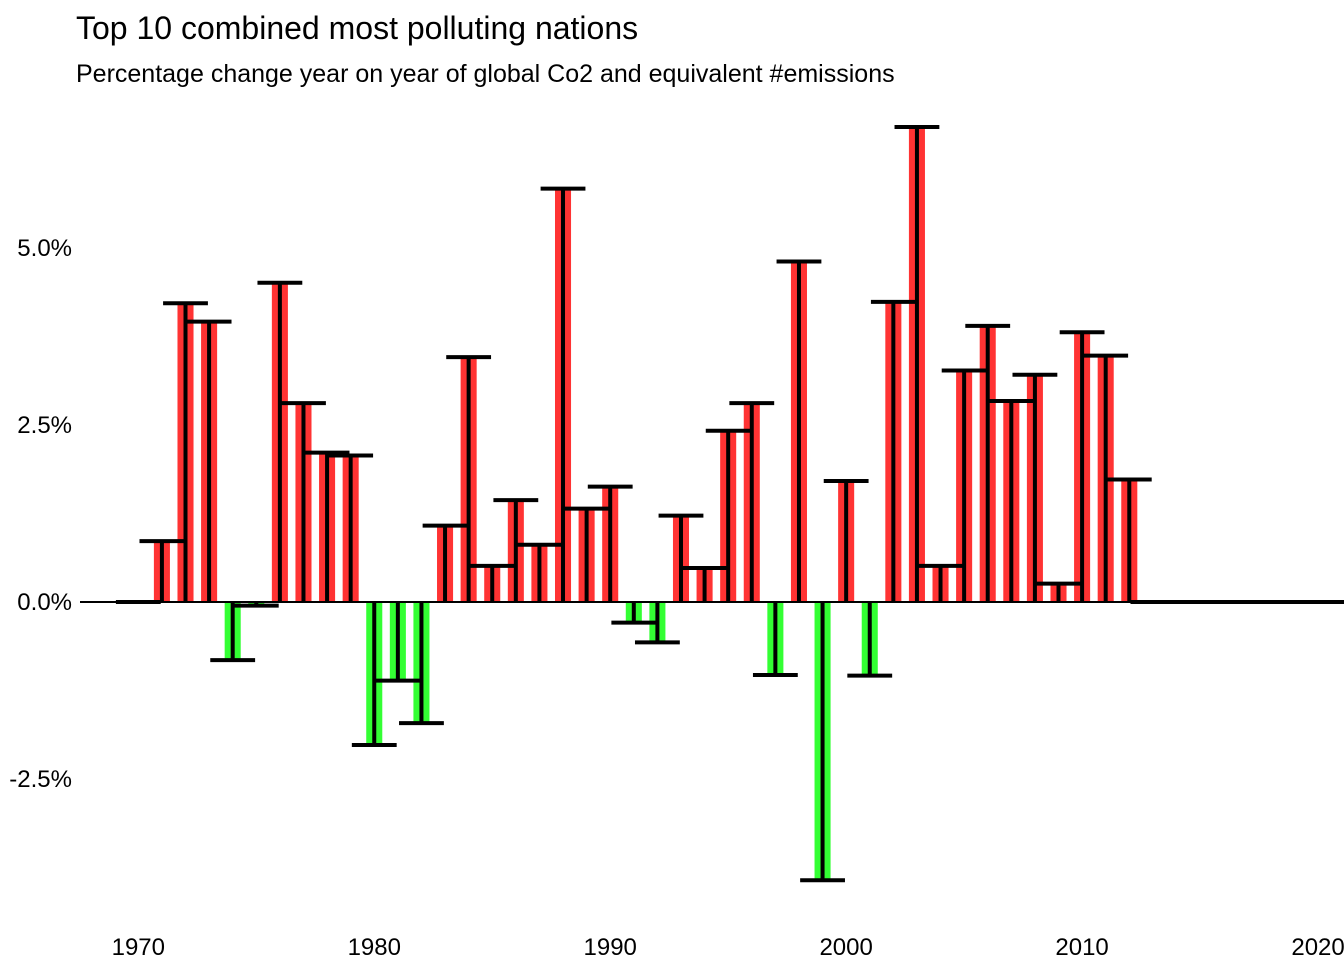 This screenshot has width=1344, height=960. Describe the element at coordinates (492, 583) in the screenshot. I see `errorbar-1985` at that location.